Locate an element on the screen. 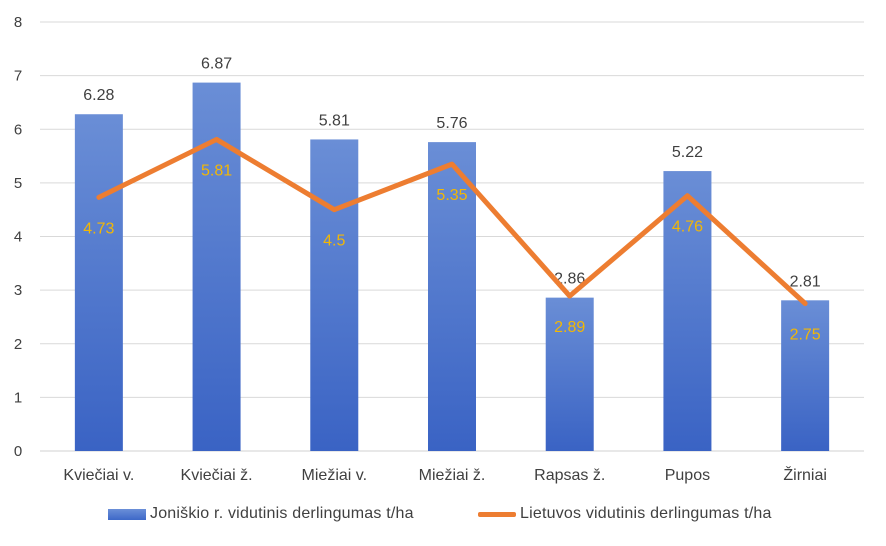  x-tick-label: Kviečiai ž. is located at coordinates (217, 475).